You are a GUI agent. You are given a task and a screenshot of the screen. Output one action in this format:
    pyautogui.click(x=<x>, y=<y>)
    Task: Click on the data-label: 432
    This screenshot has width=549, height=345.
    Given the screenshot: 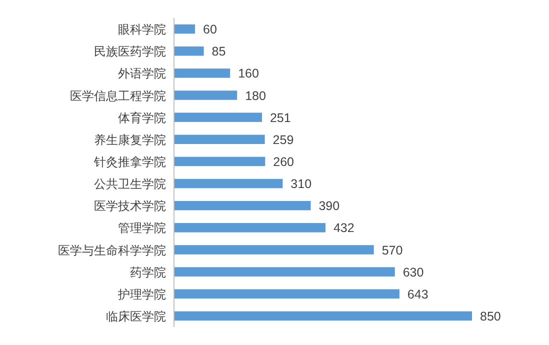 What is the action you would take?
    pyautogui.click(x=343, y=228)
    